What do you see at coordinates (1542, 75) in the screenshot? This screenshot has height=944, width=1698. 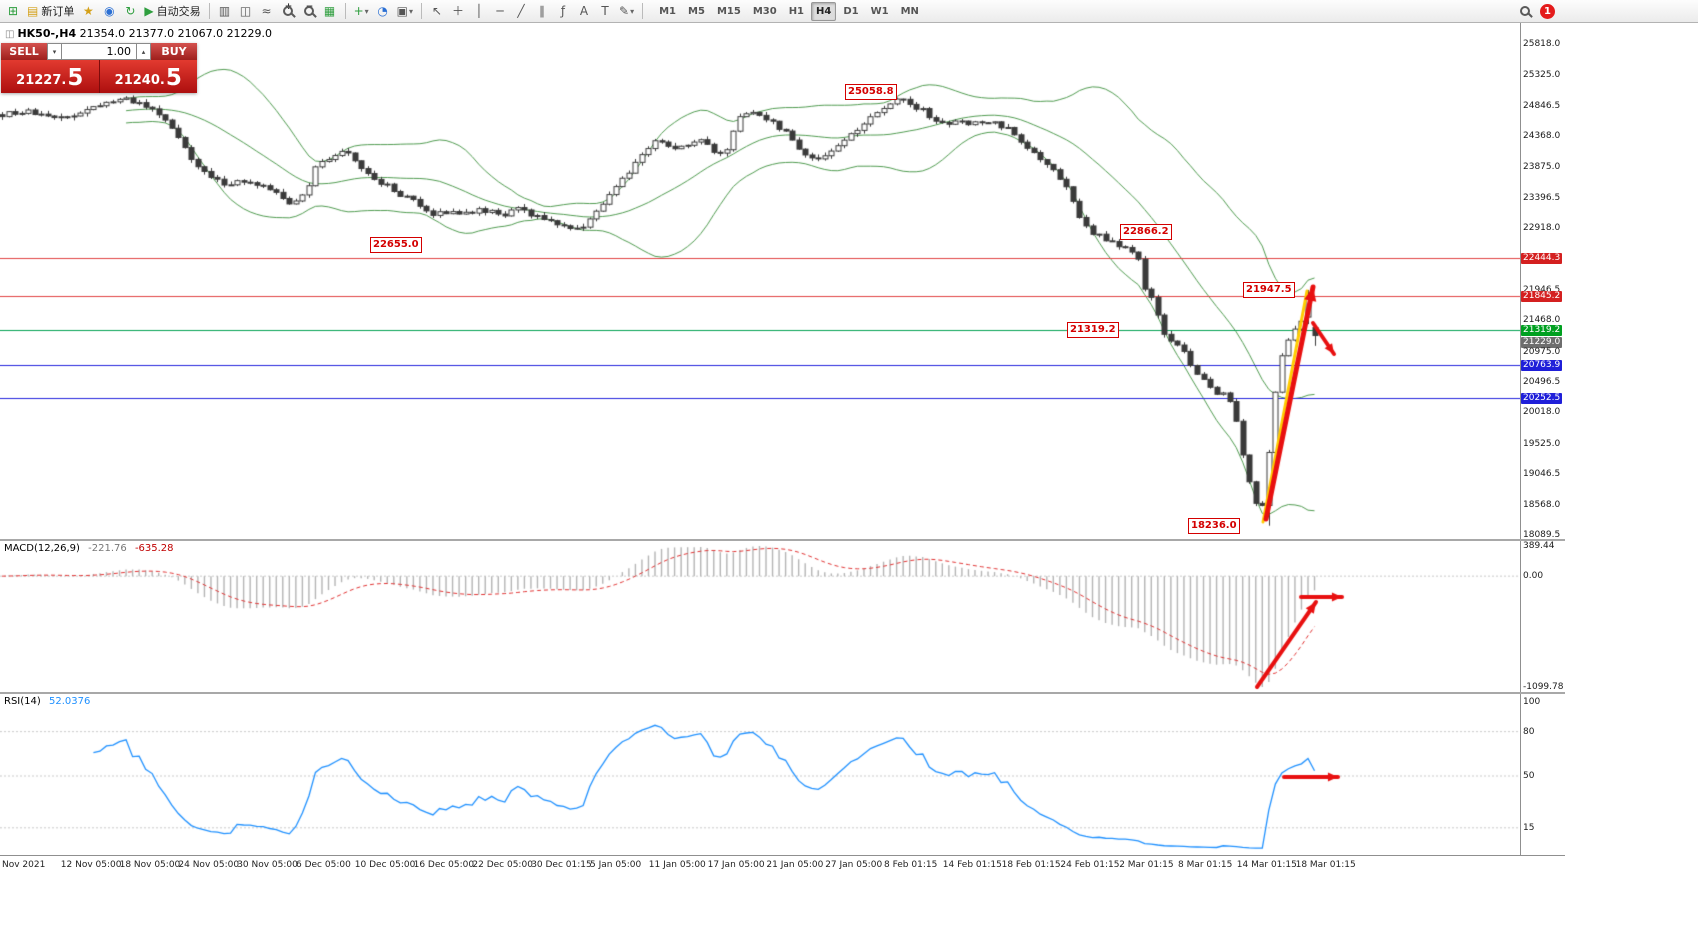 I see `price-axis-label: 25325.0` at bounding box center [1542, 75].